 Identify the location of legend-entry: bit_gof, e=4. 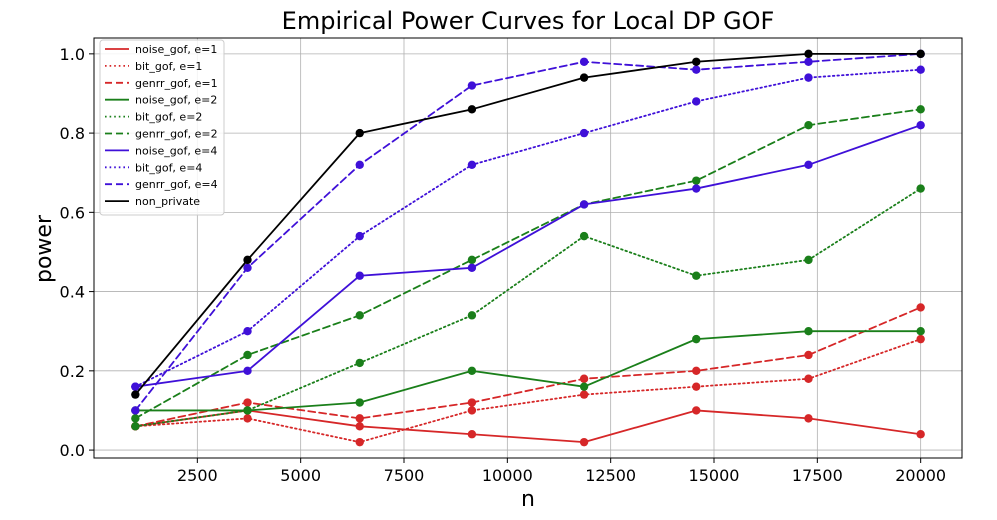
(153, 167).